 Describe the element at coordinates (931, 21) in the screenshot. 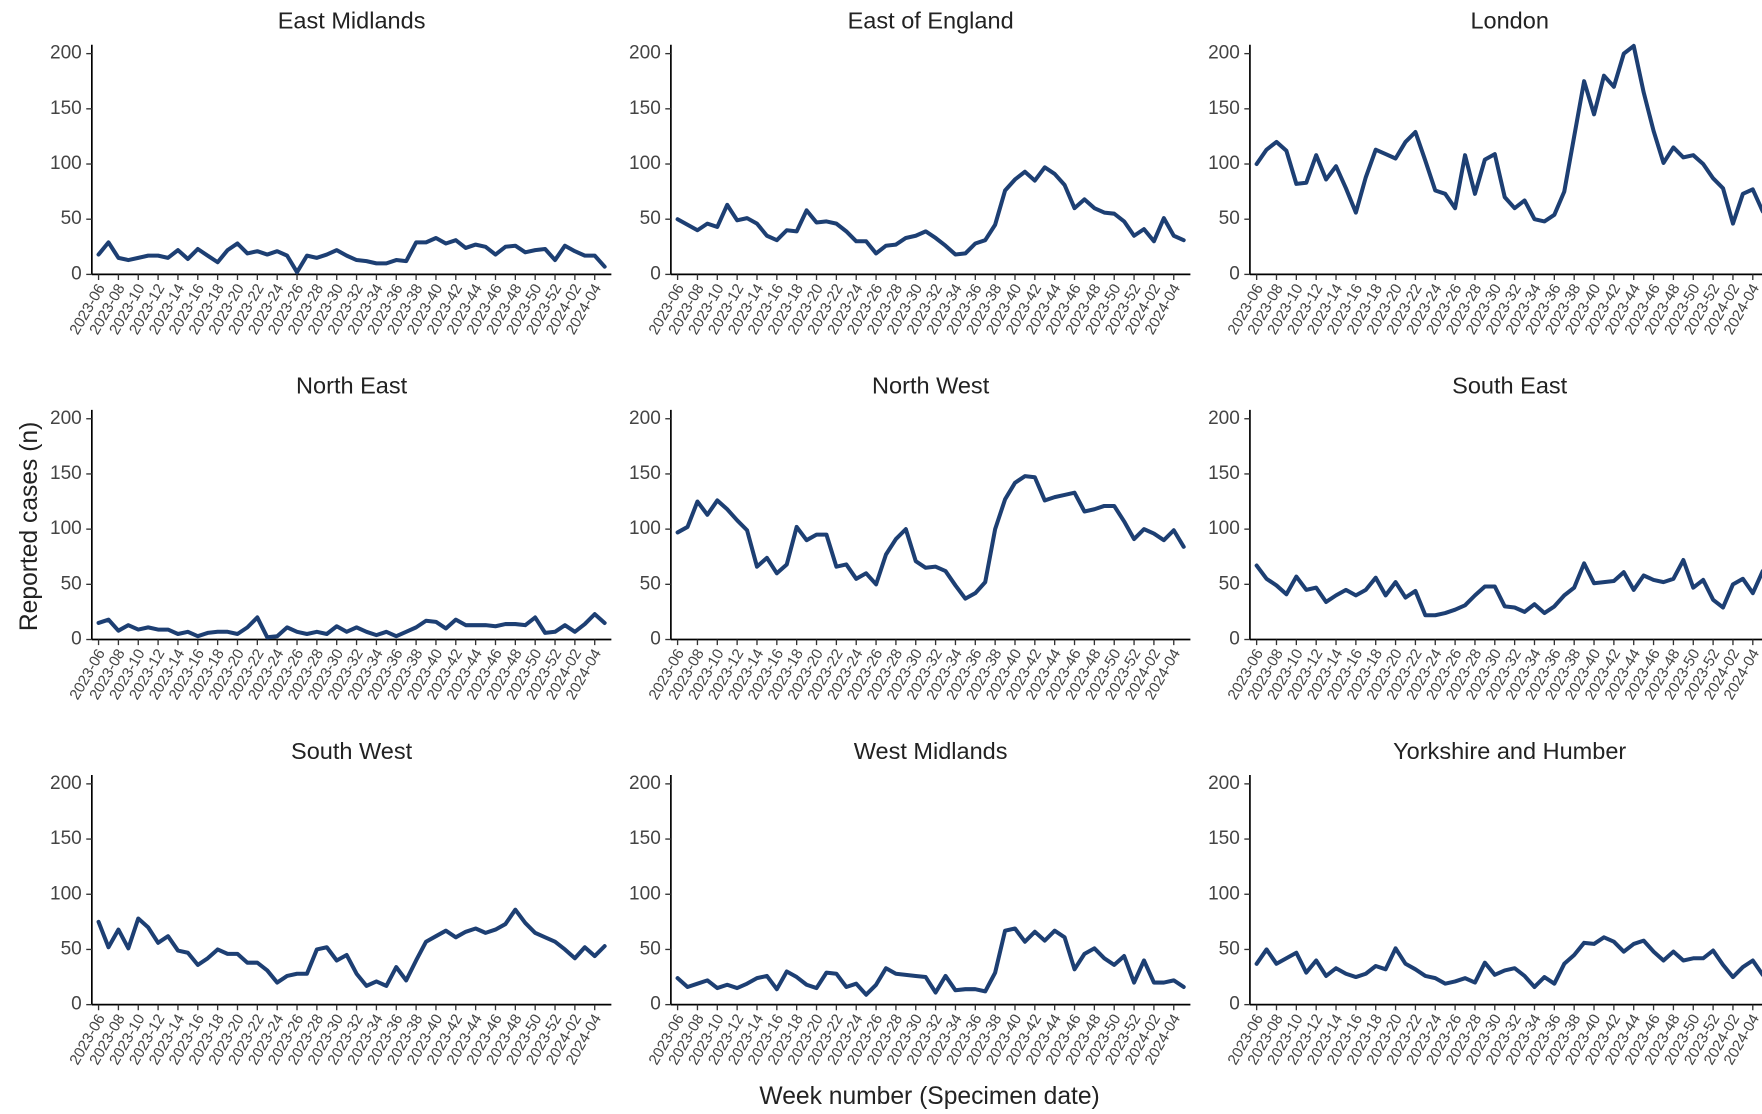

I see `panel-title: East of England` at that location.